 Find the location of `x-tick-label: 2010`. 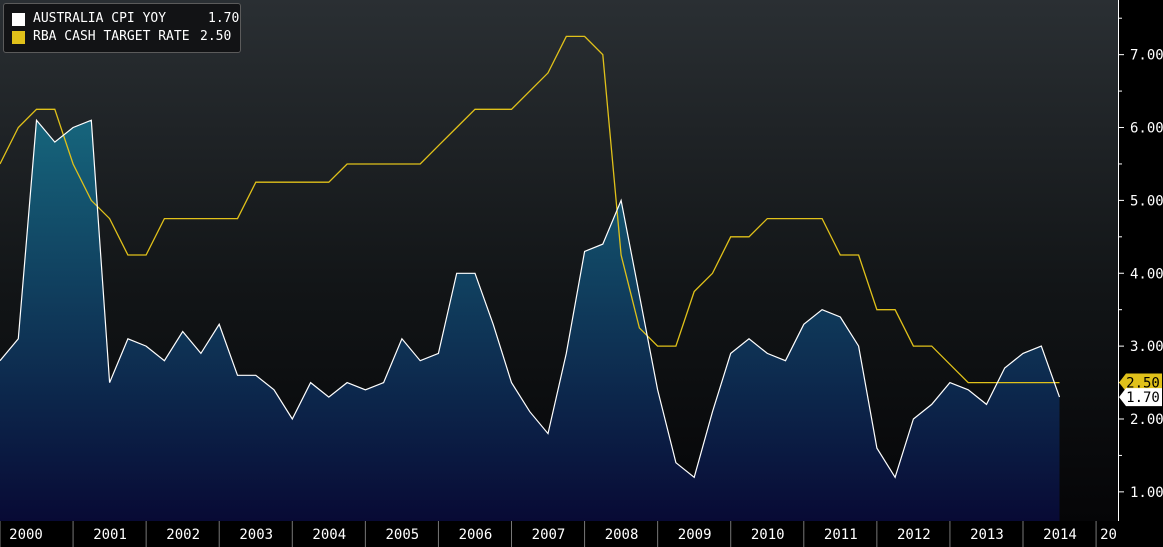

x-tick-label: 2010 is located at coordinates (768, 535).